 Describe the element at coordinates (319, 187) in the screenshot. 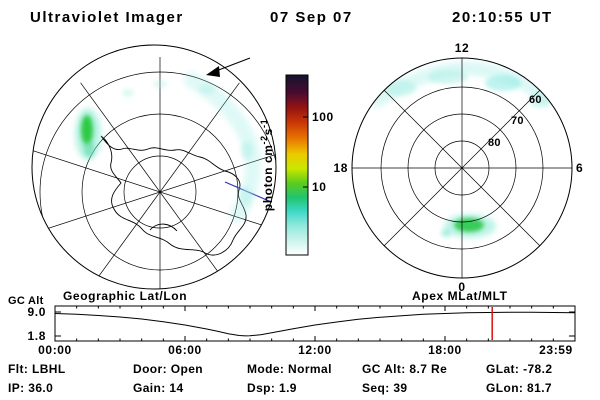

I see `colorbar-tick-label-10: 10` at that location.